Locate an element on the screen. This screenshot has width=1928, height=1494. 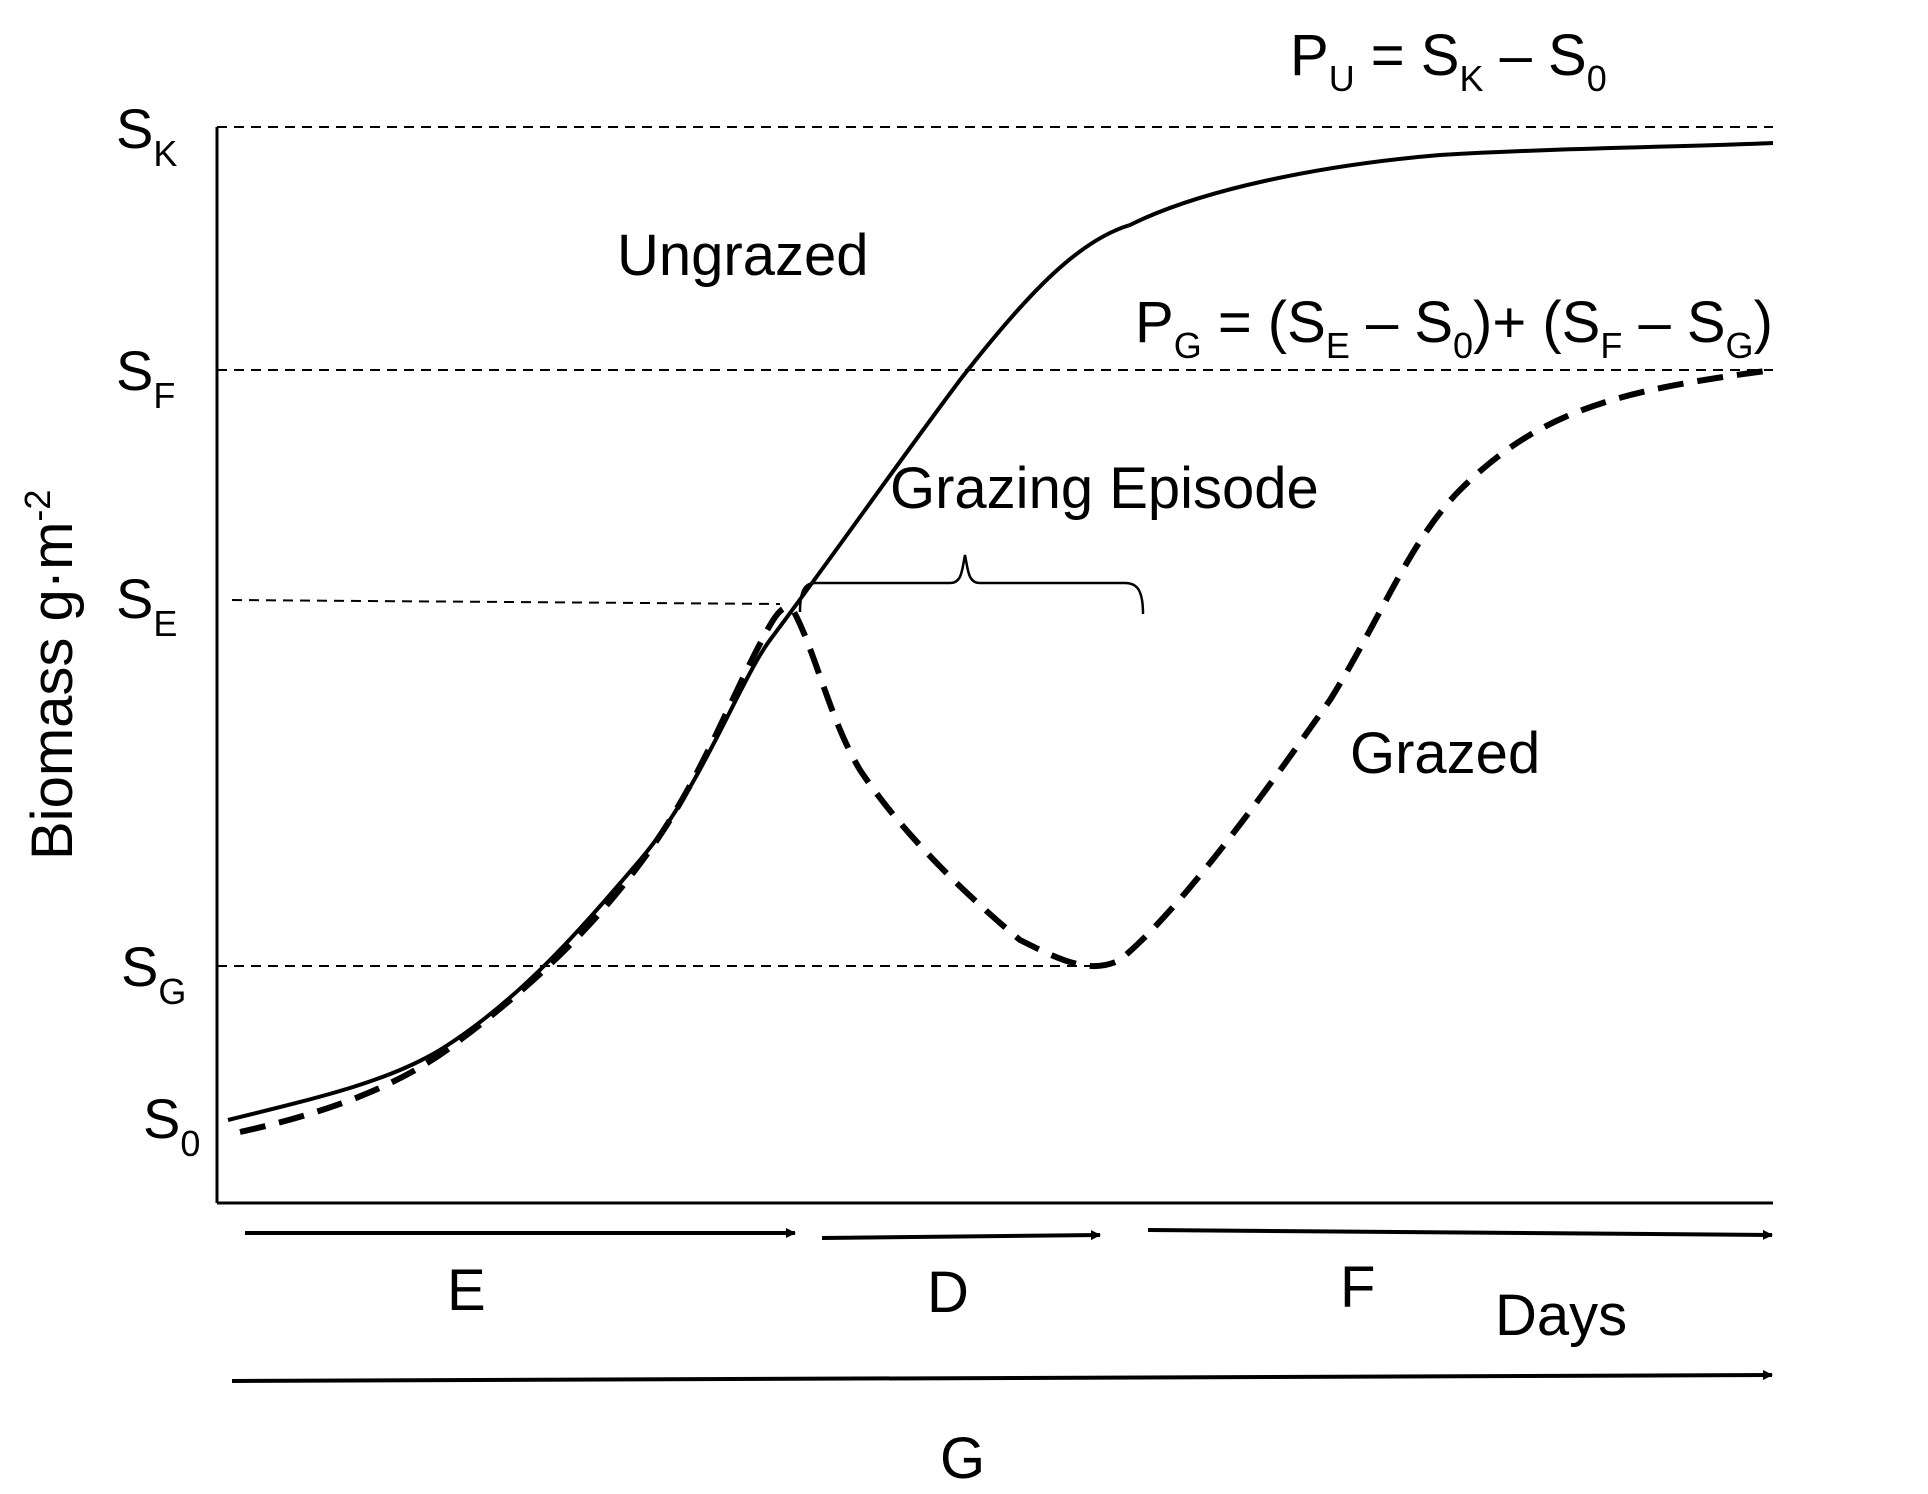
pg-d-sub: G is located at coordinates (1740, 345).